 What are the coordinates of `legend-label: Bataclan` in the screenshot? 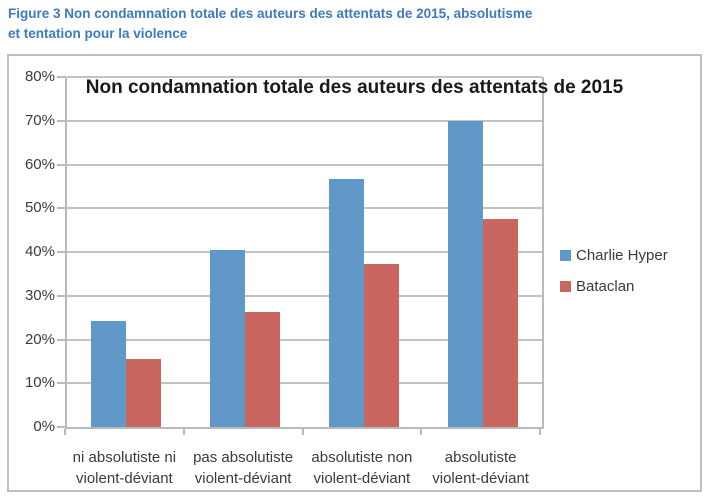 It's located at (605, 286).